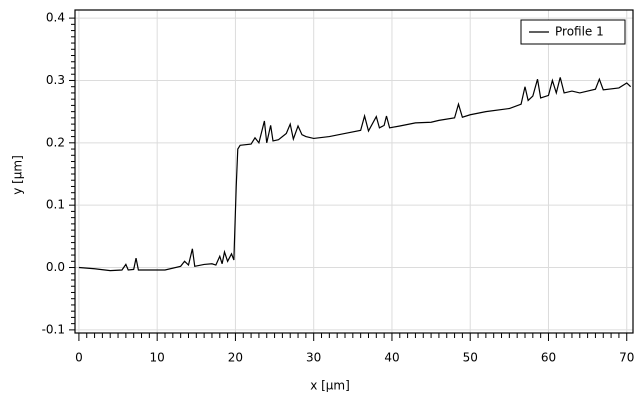  I want to click on y-tick-label: 0.1, so click(55, 205).